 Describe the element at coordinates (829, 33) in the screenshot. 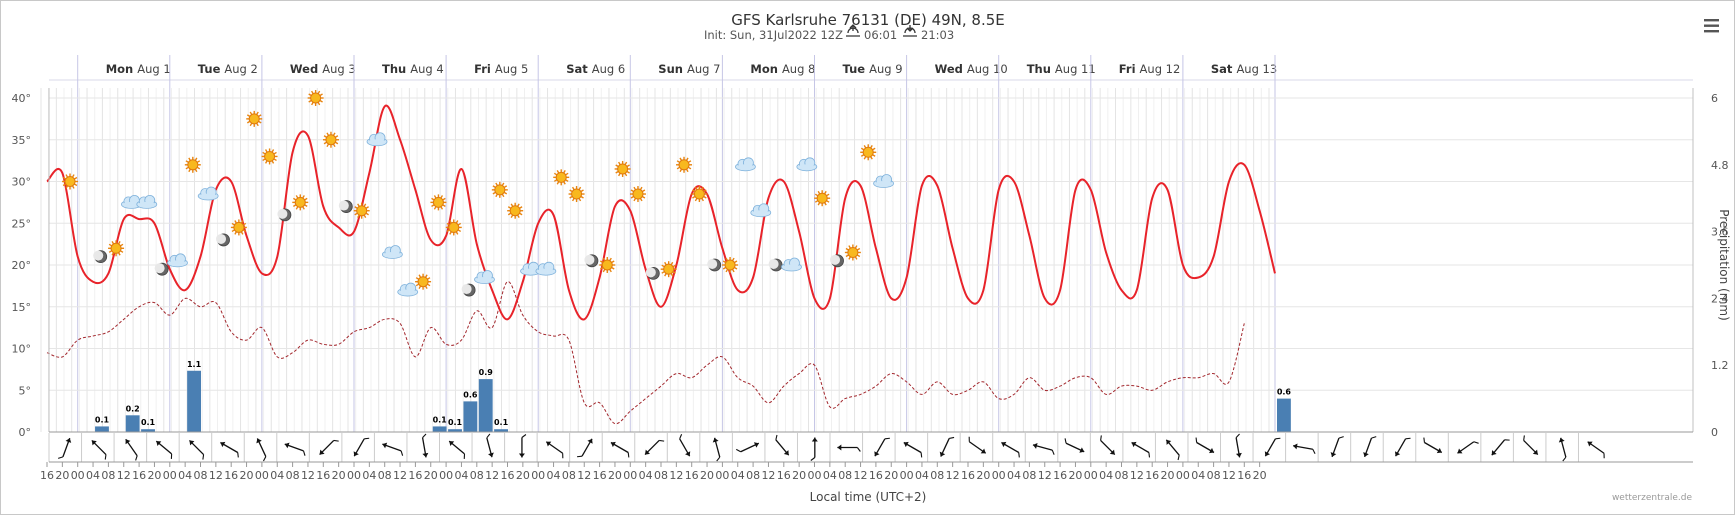

I see `chart-subtitle: Init: Sun, 31Jul2022 12Z 06:01 21:03` at that location.